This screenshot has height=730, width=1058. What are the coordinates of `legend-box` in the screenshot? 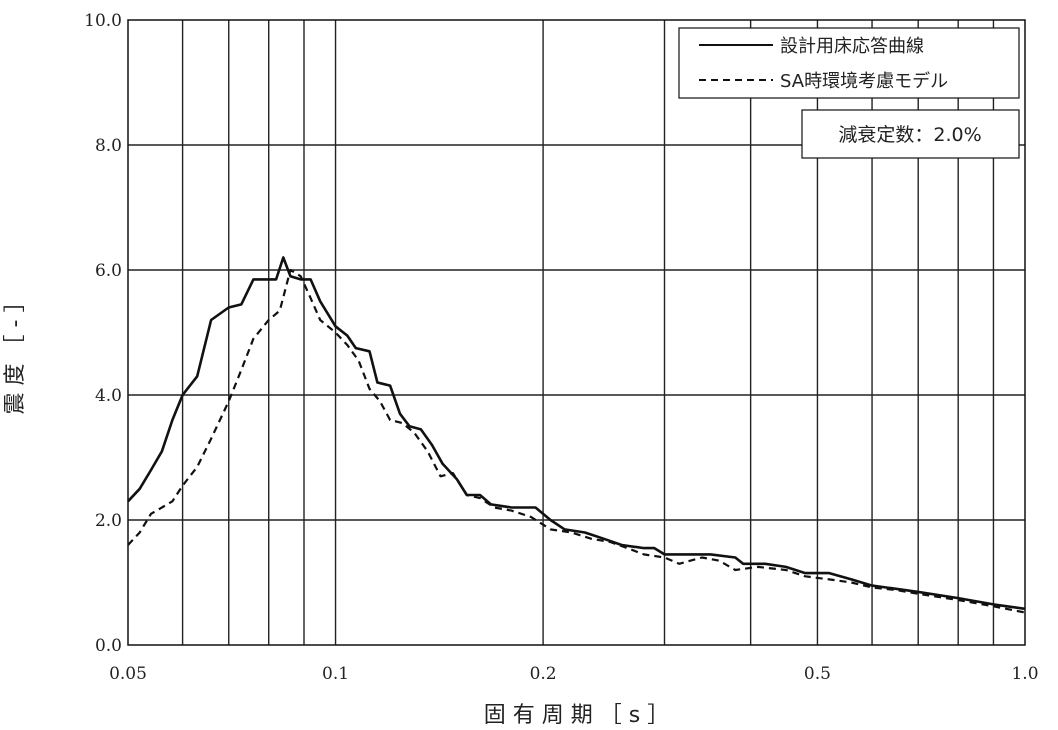 It's located at (849, 63).